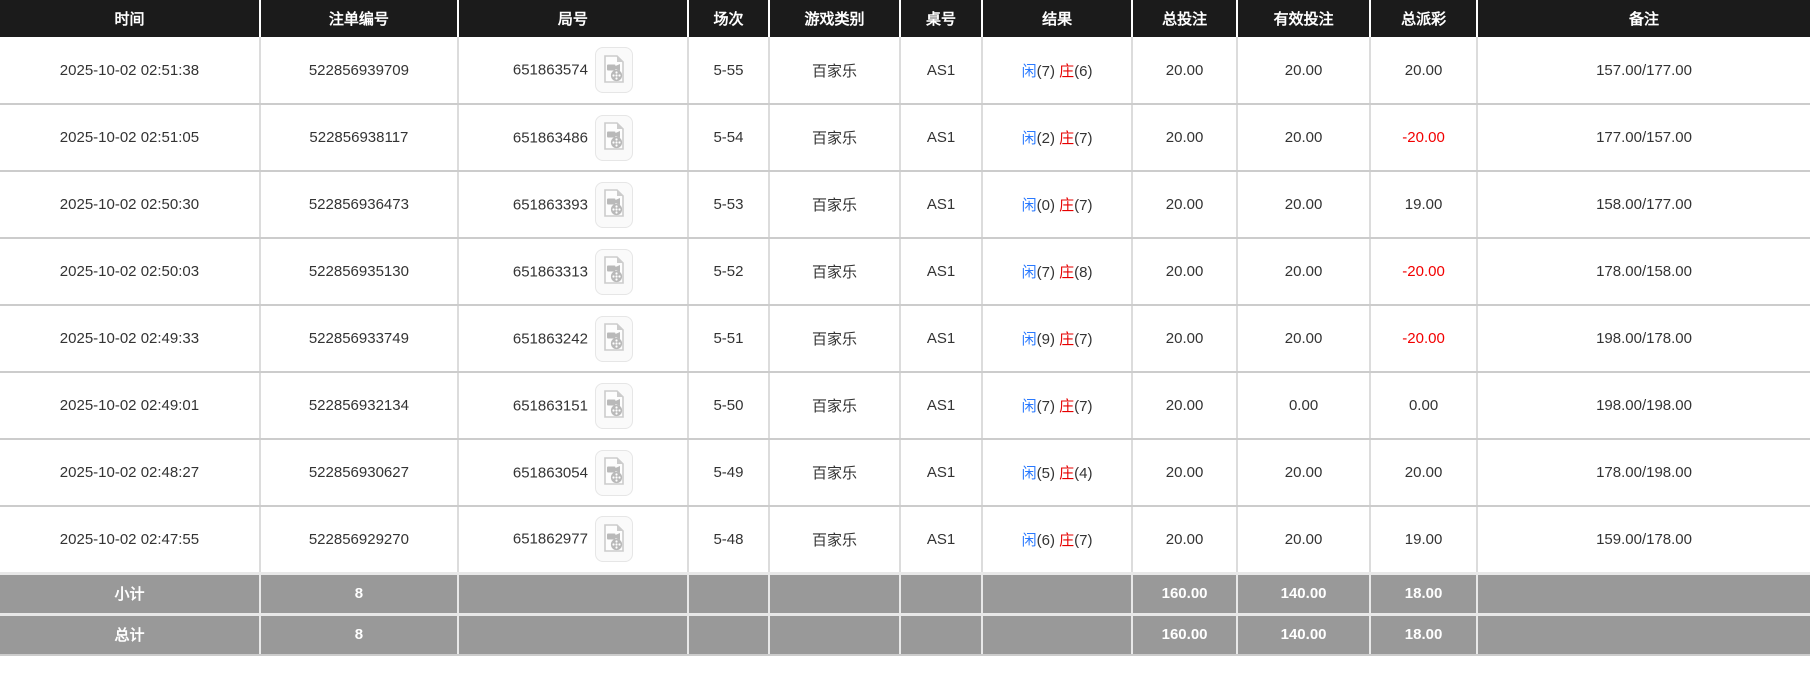  Describe the element at coordinates (835, 634) in the screenshot. I see `total-empty-game-type` at that location.